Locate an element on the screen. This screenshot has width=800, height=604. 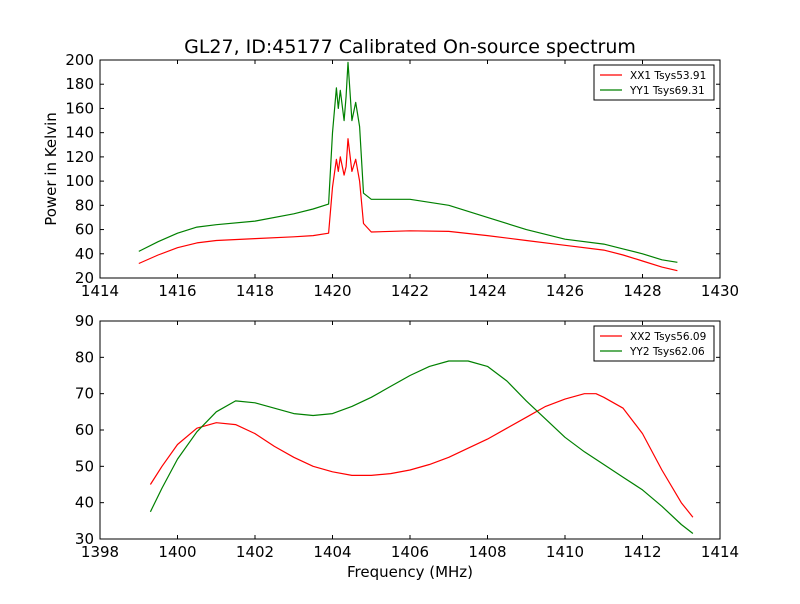
legend-label: XX2 Tsys56.09 is located at coordinates (668, 337).